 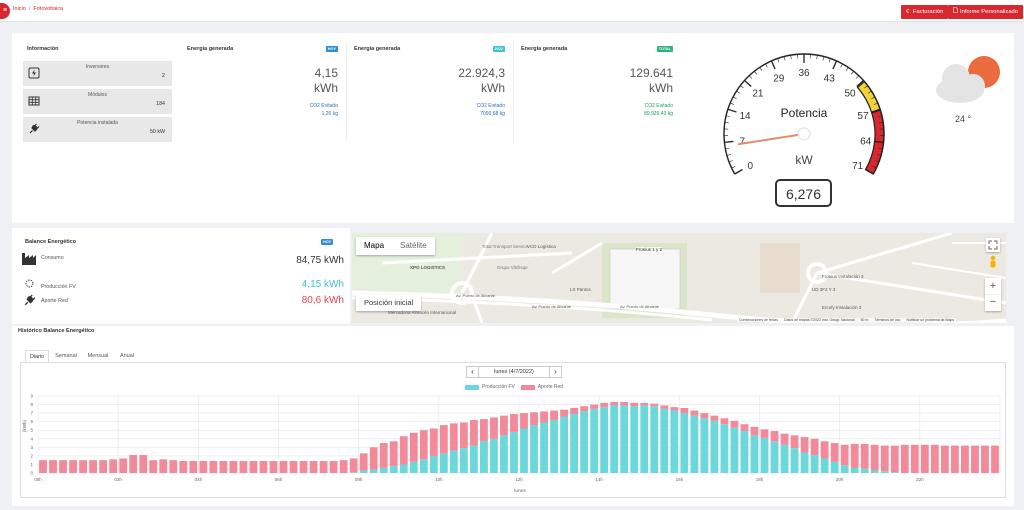 I want to click on map-type-map-tab: Mapa, so click(x=374, y=245).